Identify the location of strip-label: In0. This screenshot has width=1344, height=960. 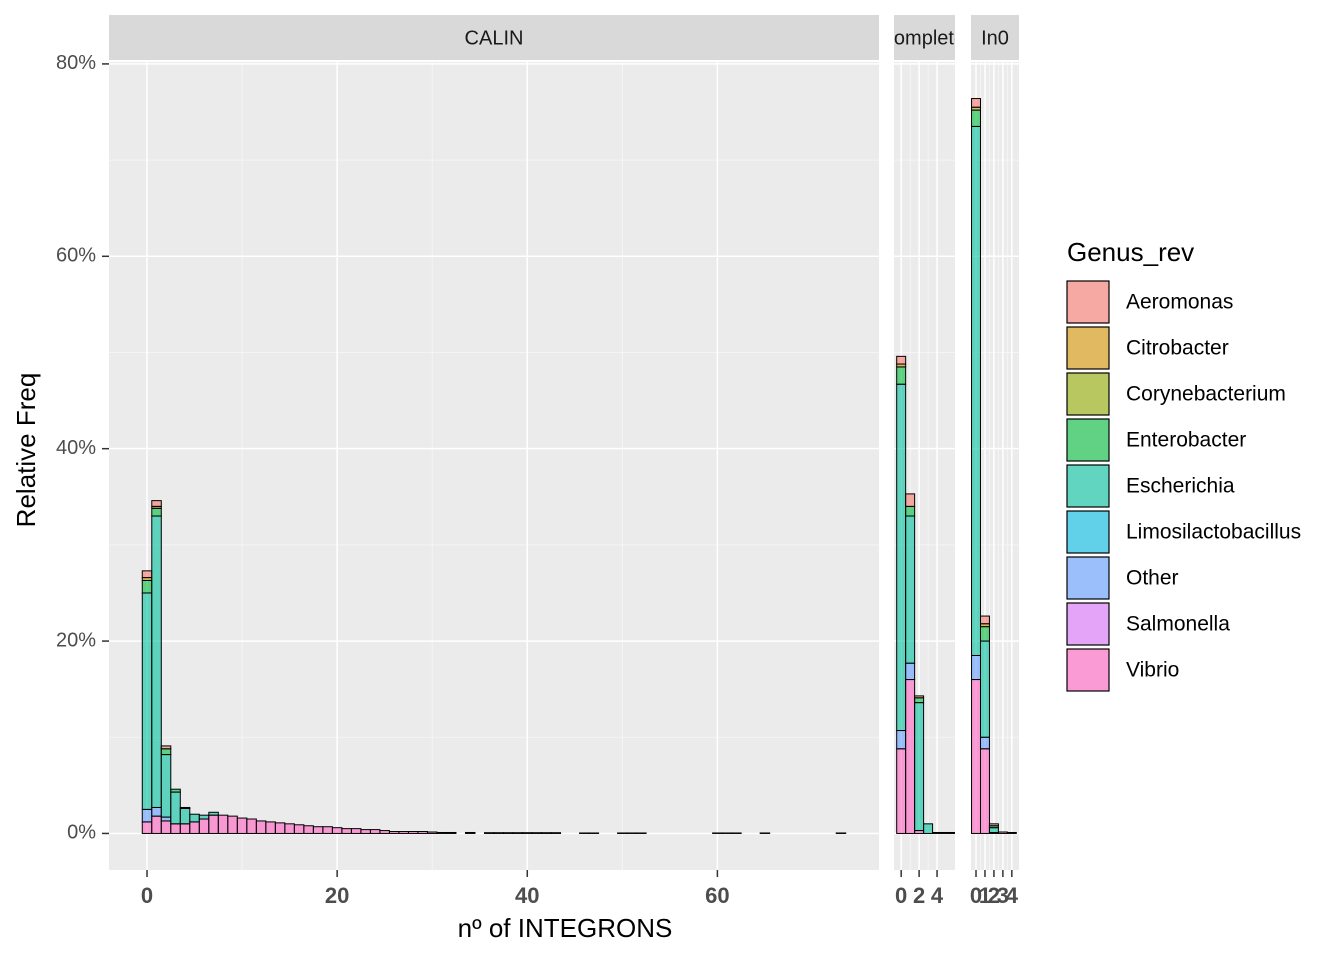
(995, 38).